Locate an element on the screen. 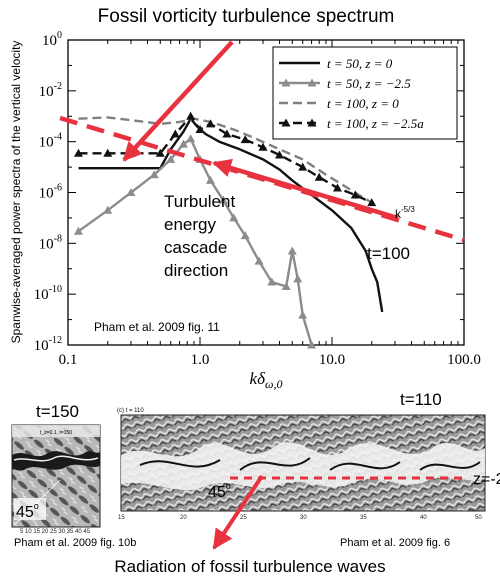 The height and width of the screenshot is (581, 500). kolmogorov-label: k-5/3 is located at coordinates (405, 213).